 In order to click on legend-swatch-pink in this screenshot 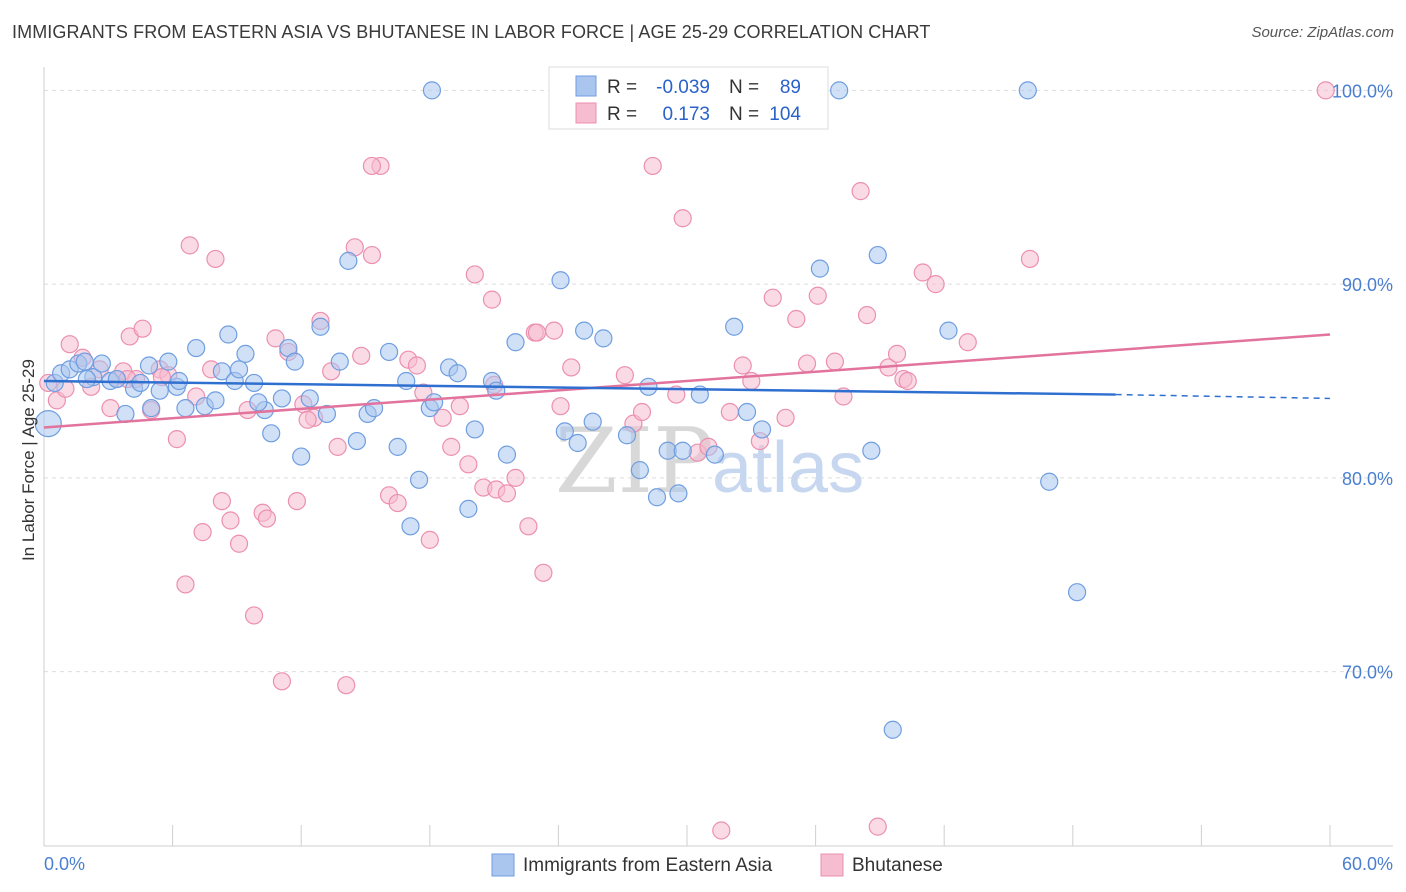, I will do `click(586, 113)`.